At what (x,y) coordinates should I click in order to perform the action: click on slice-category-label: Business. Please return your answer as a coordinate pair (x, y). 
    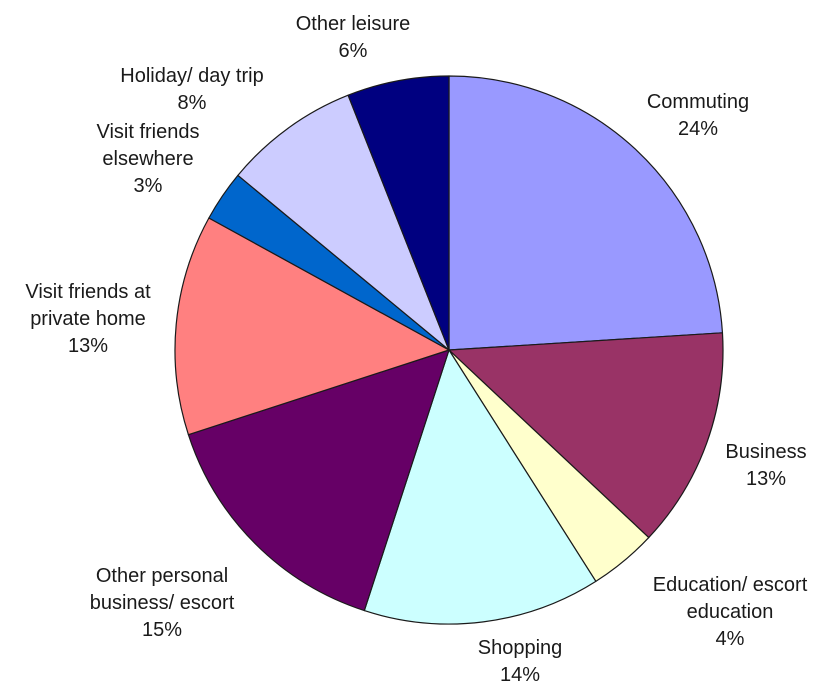
    Looking at the image, I should click on (765, 452).